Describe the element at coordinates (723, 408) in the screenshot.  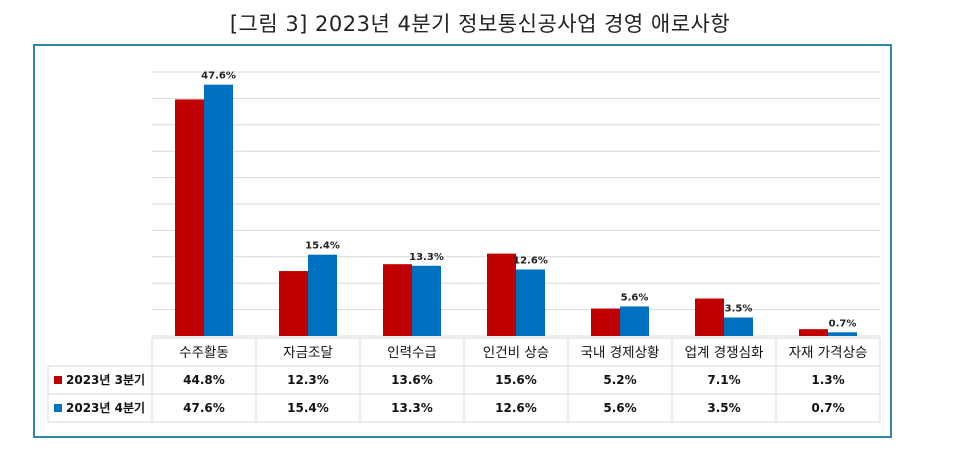
I see `table-cell: 3.5%` at that location.